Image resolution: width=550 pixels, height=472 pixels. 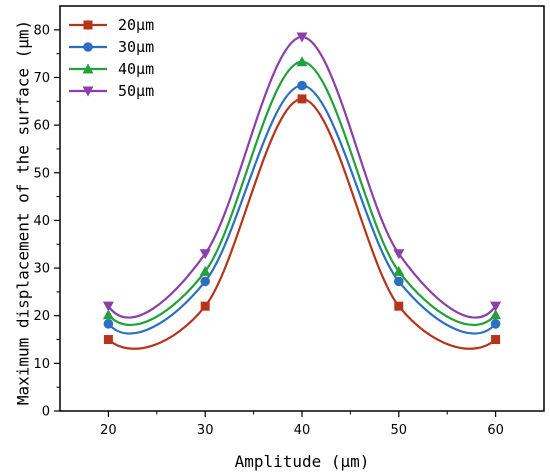 What do you see at coordinates (111, 91) in the screenshot?
I see `legend-entry-3: 50μm` at bounding box center [111, 91].